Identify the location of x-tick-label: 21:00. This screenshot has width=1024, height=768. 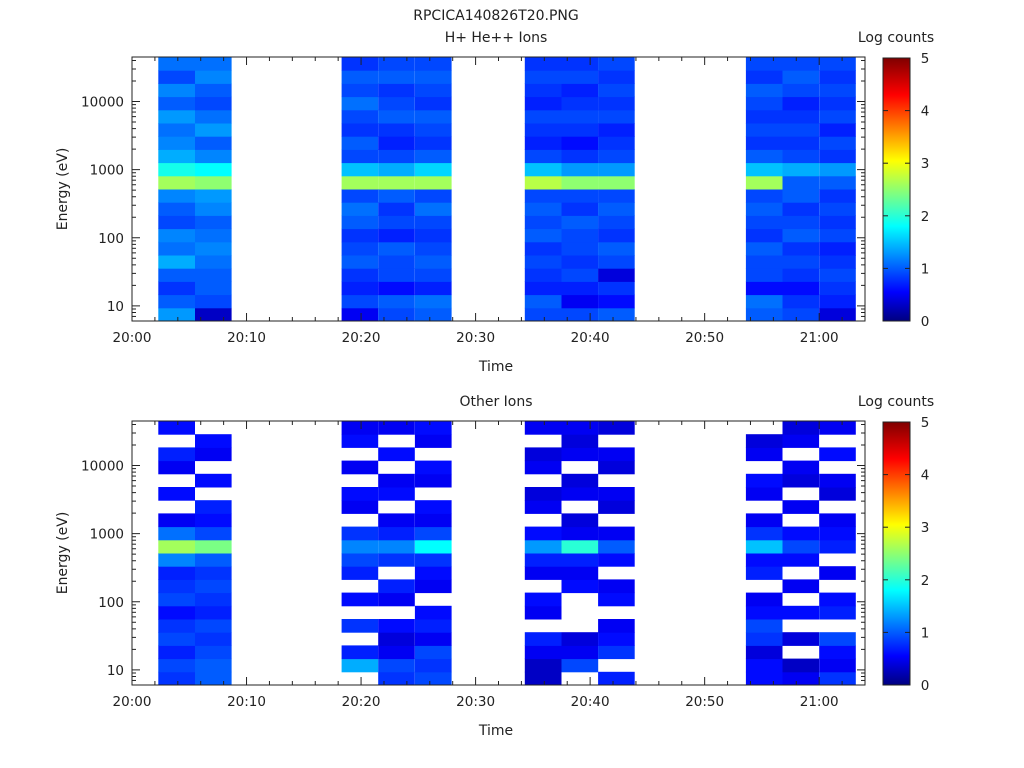
(819, 702).